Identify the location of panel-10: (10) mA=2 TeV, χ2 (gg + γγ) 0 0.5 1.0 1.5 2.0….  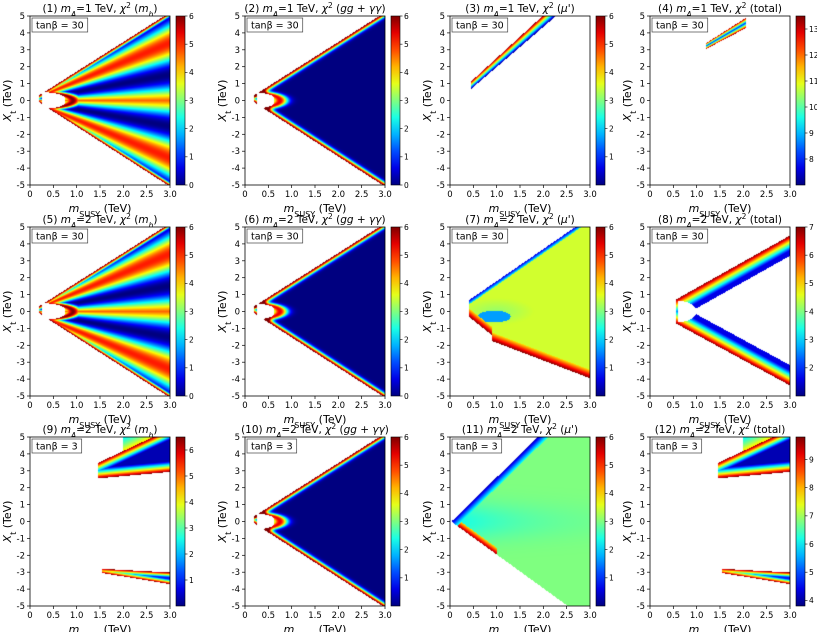
(312, 527).